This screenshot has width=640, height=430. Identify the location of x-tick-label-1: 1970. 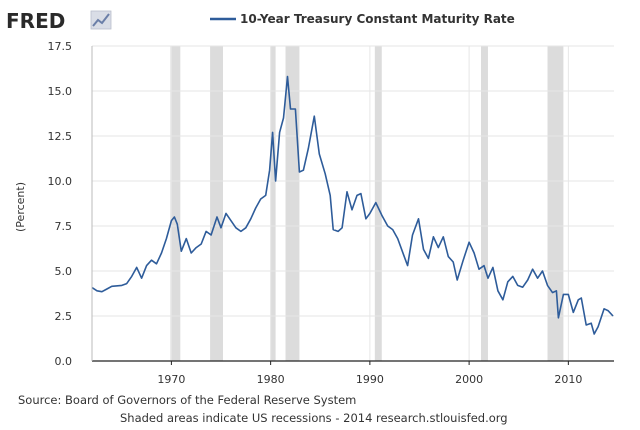
(171, 379).